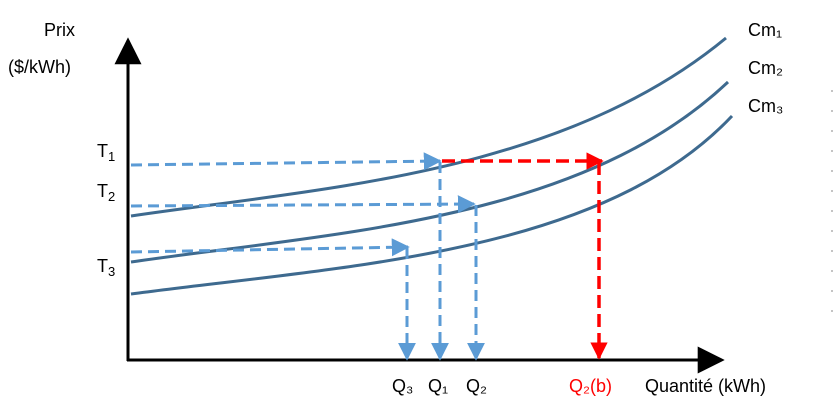 This screenshot has height=399, width=837. I want to click on label-t3: T3, so click(106, 267).